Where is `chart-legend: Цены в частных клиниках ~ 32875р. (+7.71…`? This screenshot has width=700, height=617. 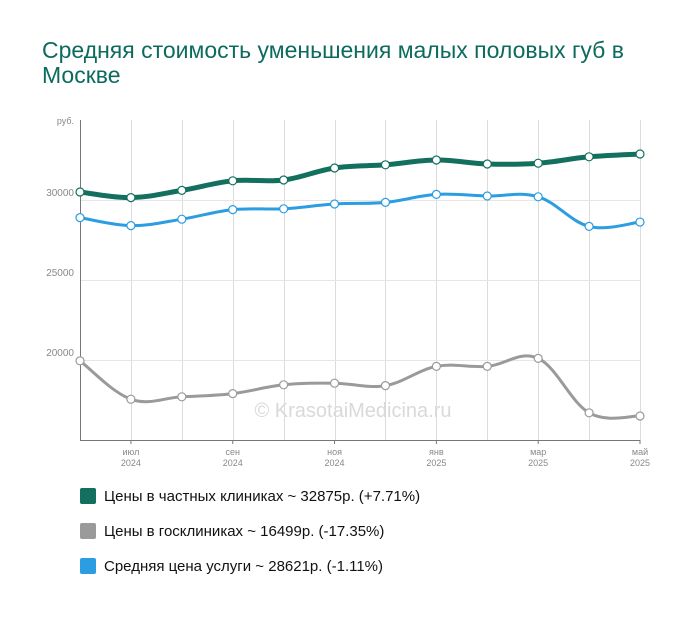
chart-legend: Цены в частных клиниках ~ 32875р. (+7.71… is located at coordinates (250, 538).